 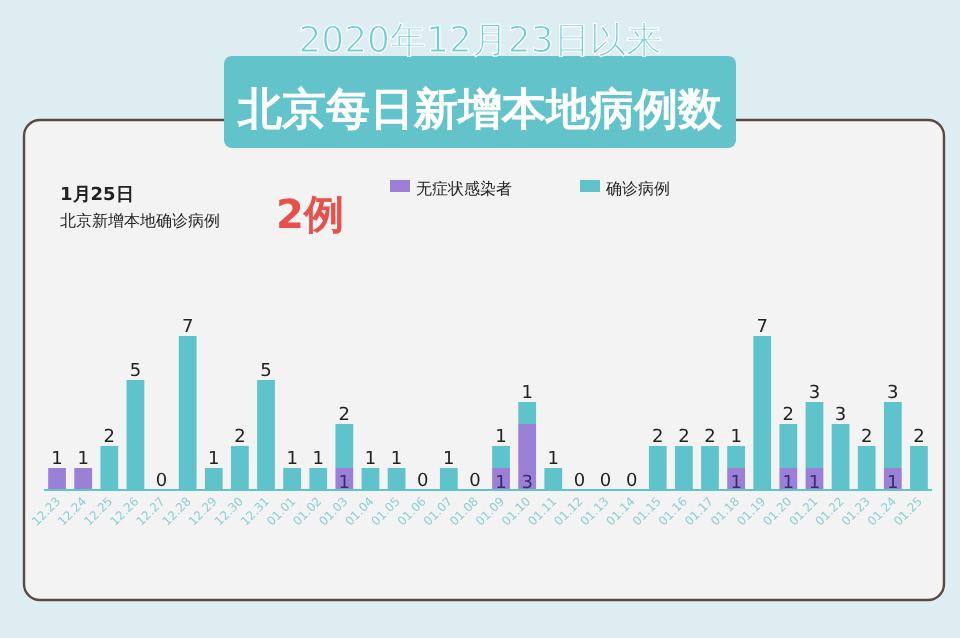 I want to click on legend-label: 确诊病例, so click(x=637, y=189).